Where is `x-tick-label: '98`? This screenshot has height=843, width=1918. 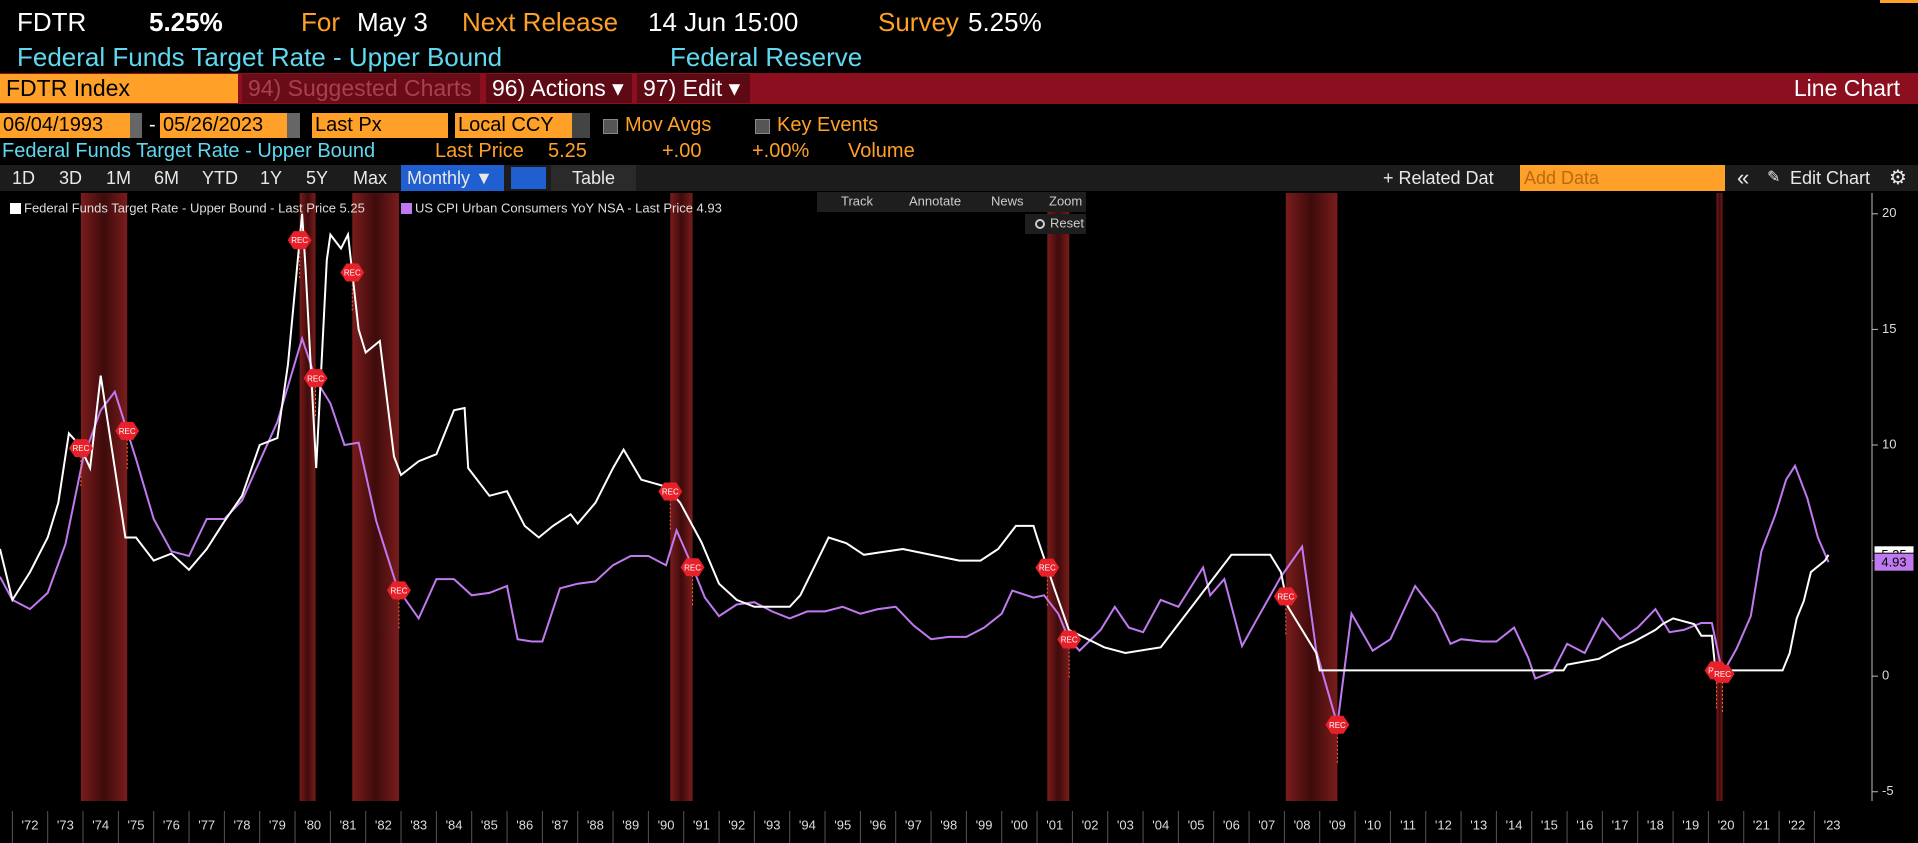 x-tick-label: '98 is located at coordinates (948, 824).